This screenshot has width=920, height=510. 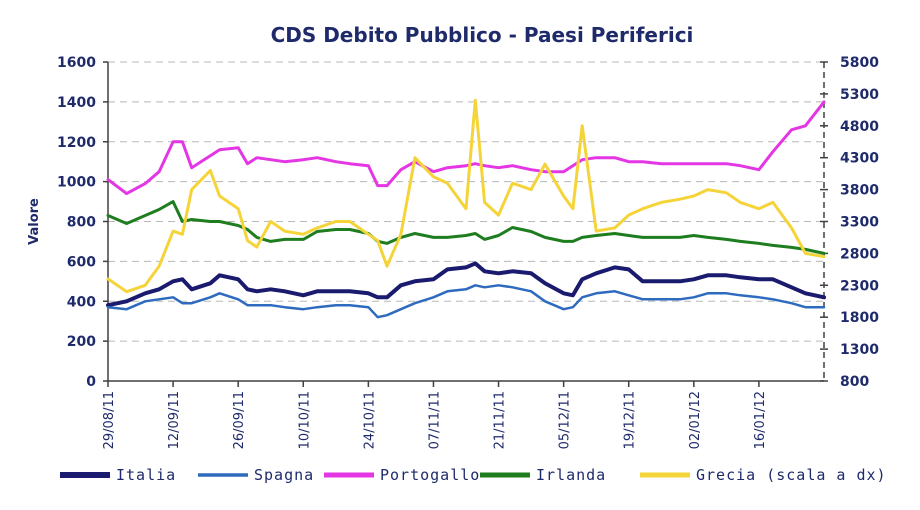 I want to click on y-tick-label-left: 600, so click(x=81, y=262).